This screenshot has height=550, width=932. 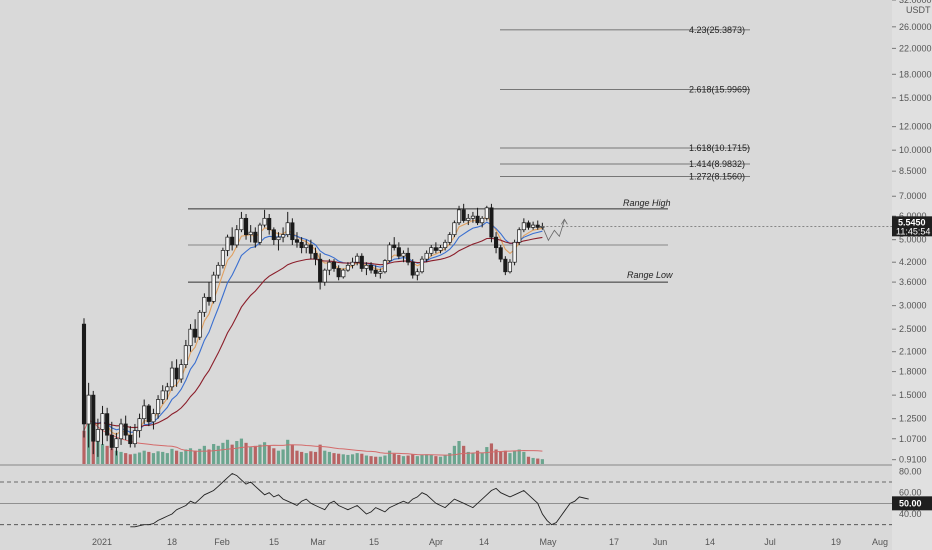 I want to click on time-axis-label: 17, so click(x=614, y=542).